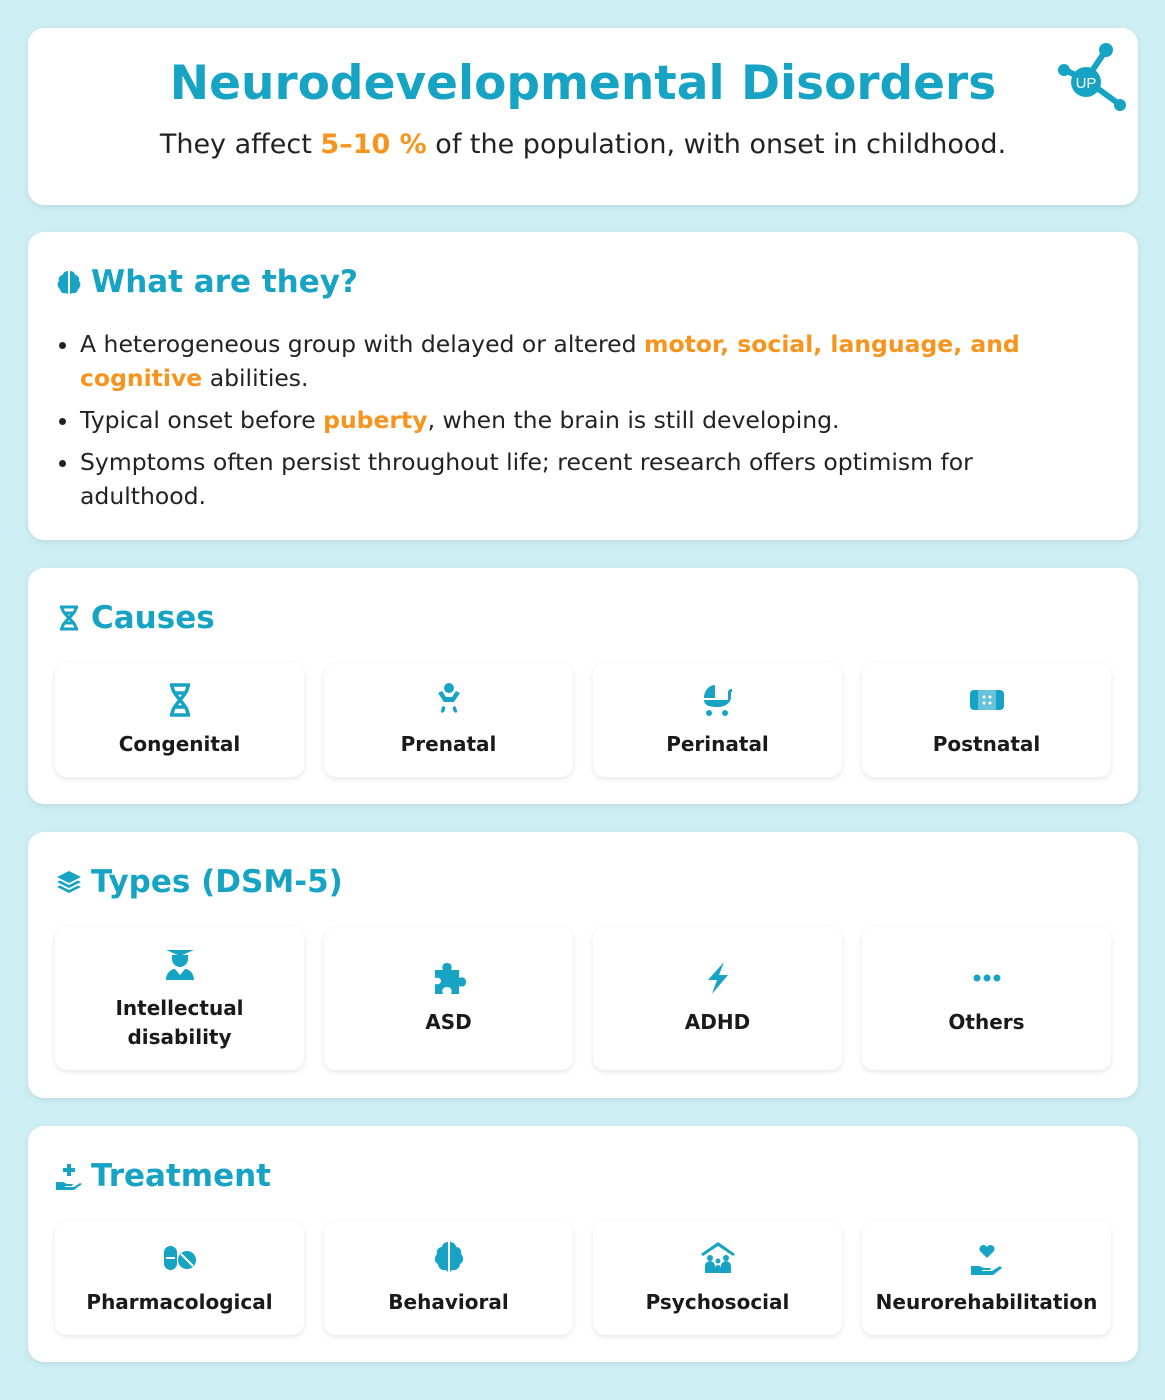  Describe the element at coordinates (179, 1257) in the screenshot. I see `pills-icon` at that location.